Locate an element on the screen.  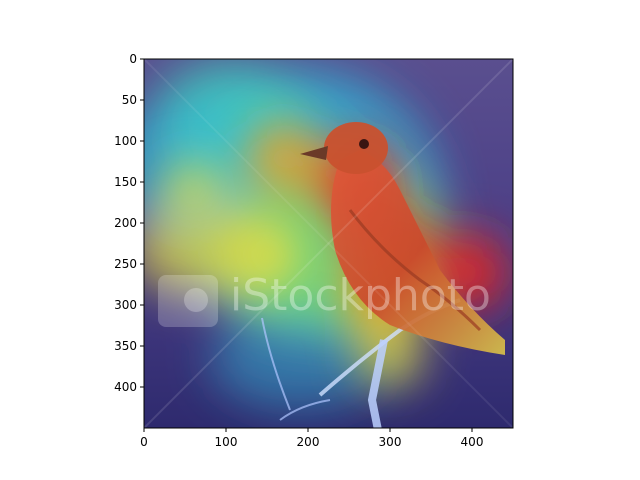
y-tick-label: 0 is located at coordinates (133, 59).